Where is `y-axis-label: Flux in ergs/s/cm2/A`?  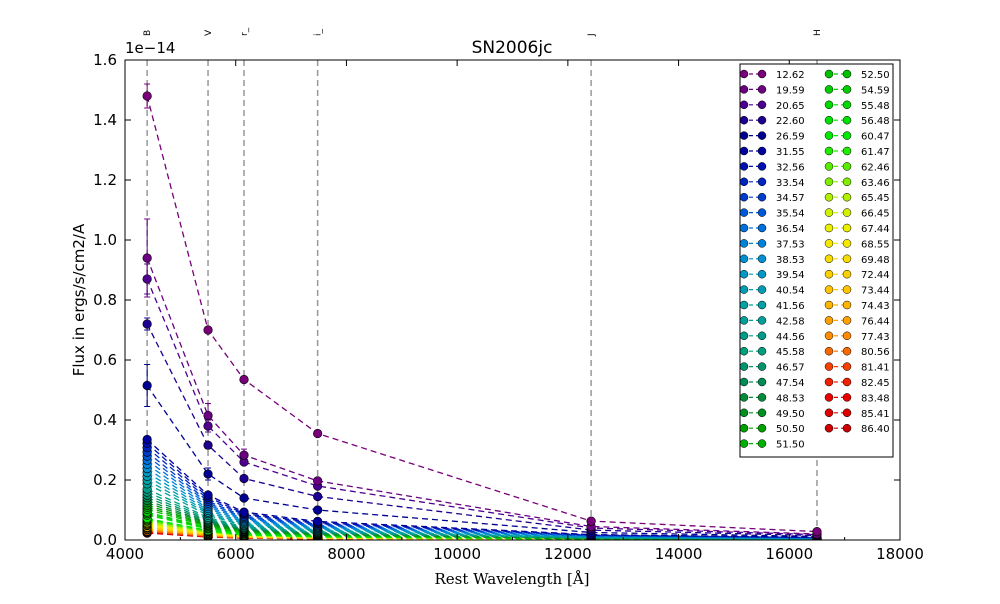
y-axis-label: Flux in ergs/s/cm2/A is located at coordinates (79, 299).